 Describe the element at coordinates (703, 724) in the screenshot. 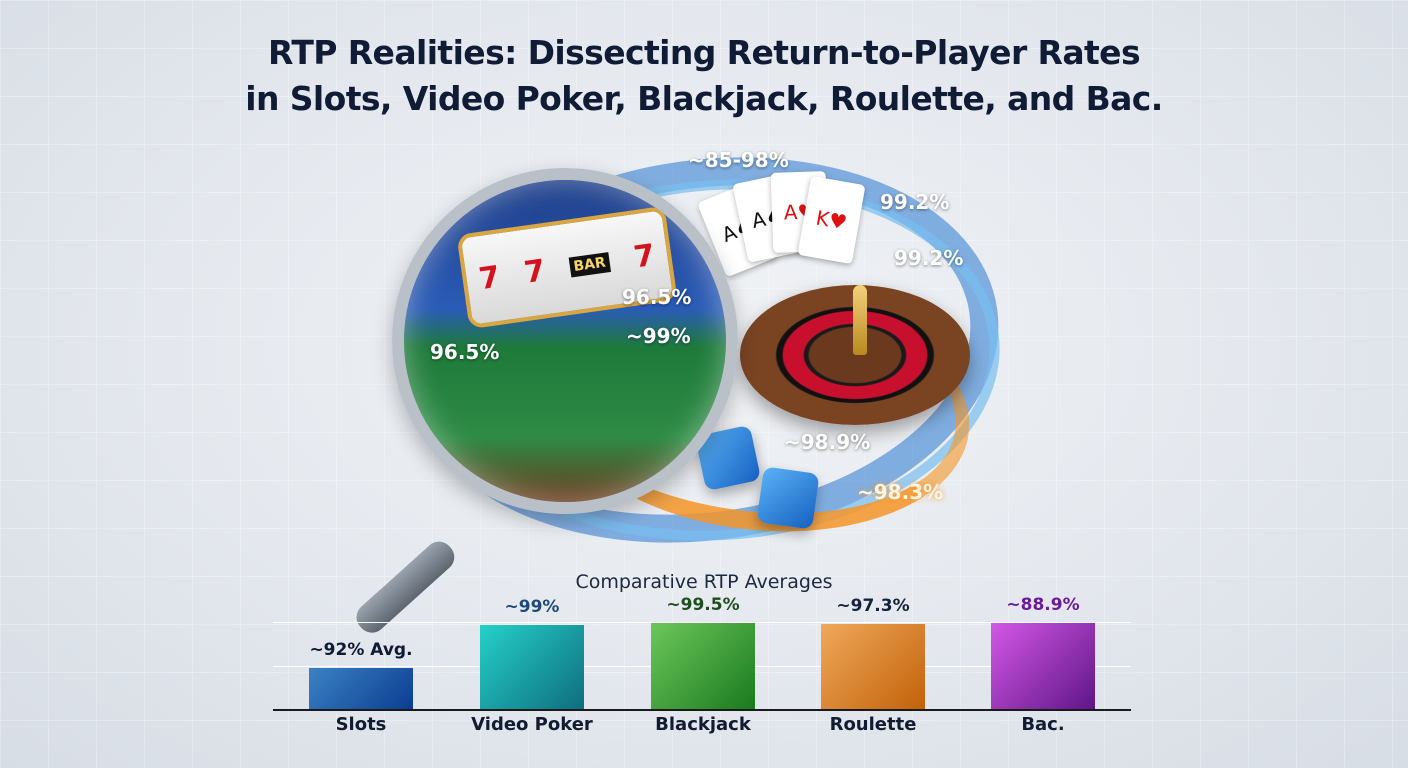

I see `x-axis-label: Blackjack` at that location.